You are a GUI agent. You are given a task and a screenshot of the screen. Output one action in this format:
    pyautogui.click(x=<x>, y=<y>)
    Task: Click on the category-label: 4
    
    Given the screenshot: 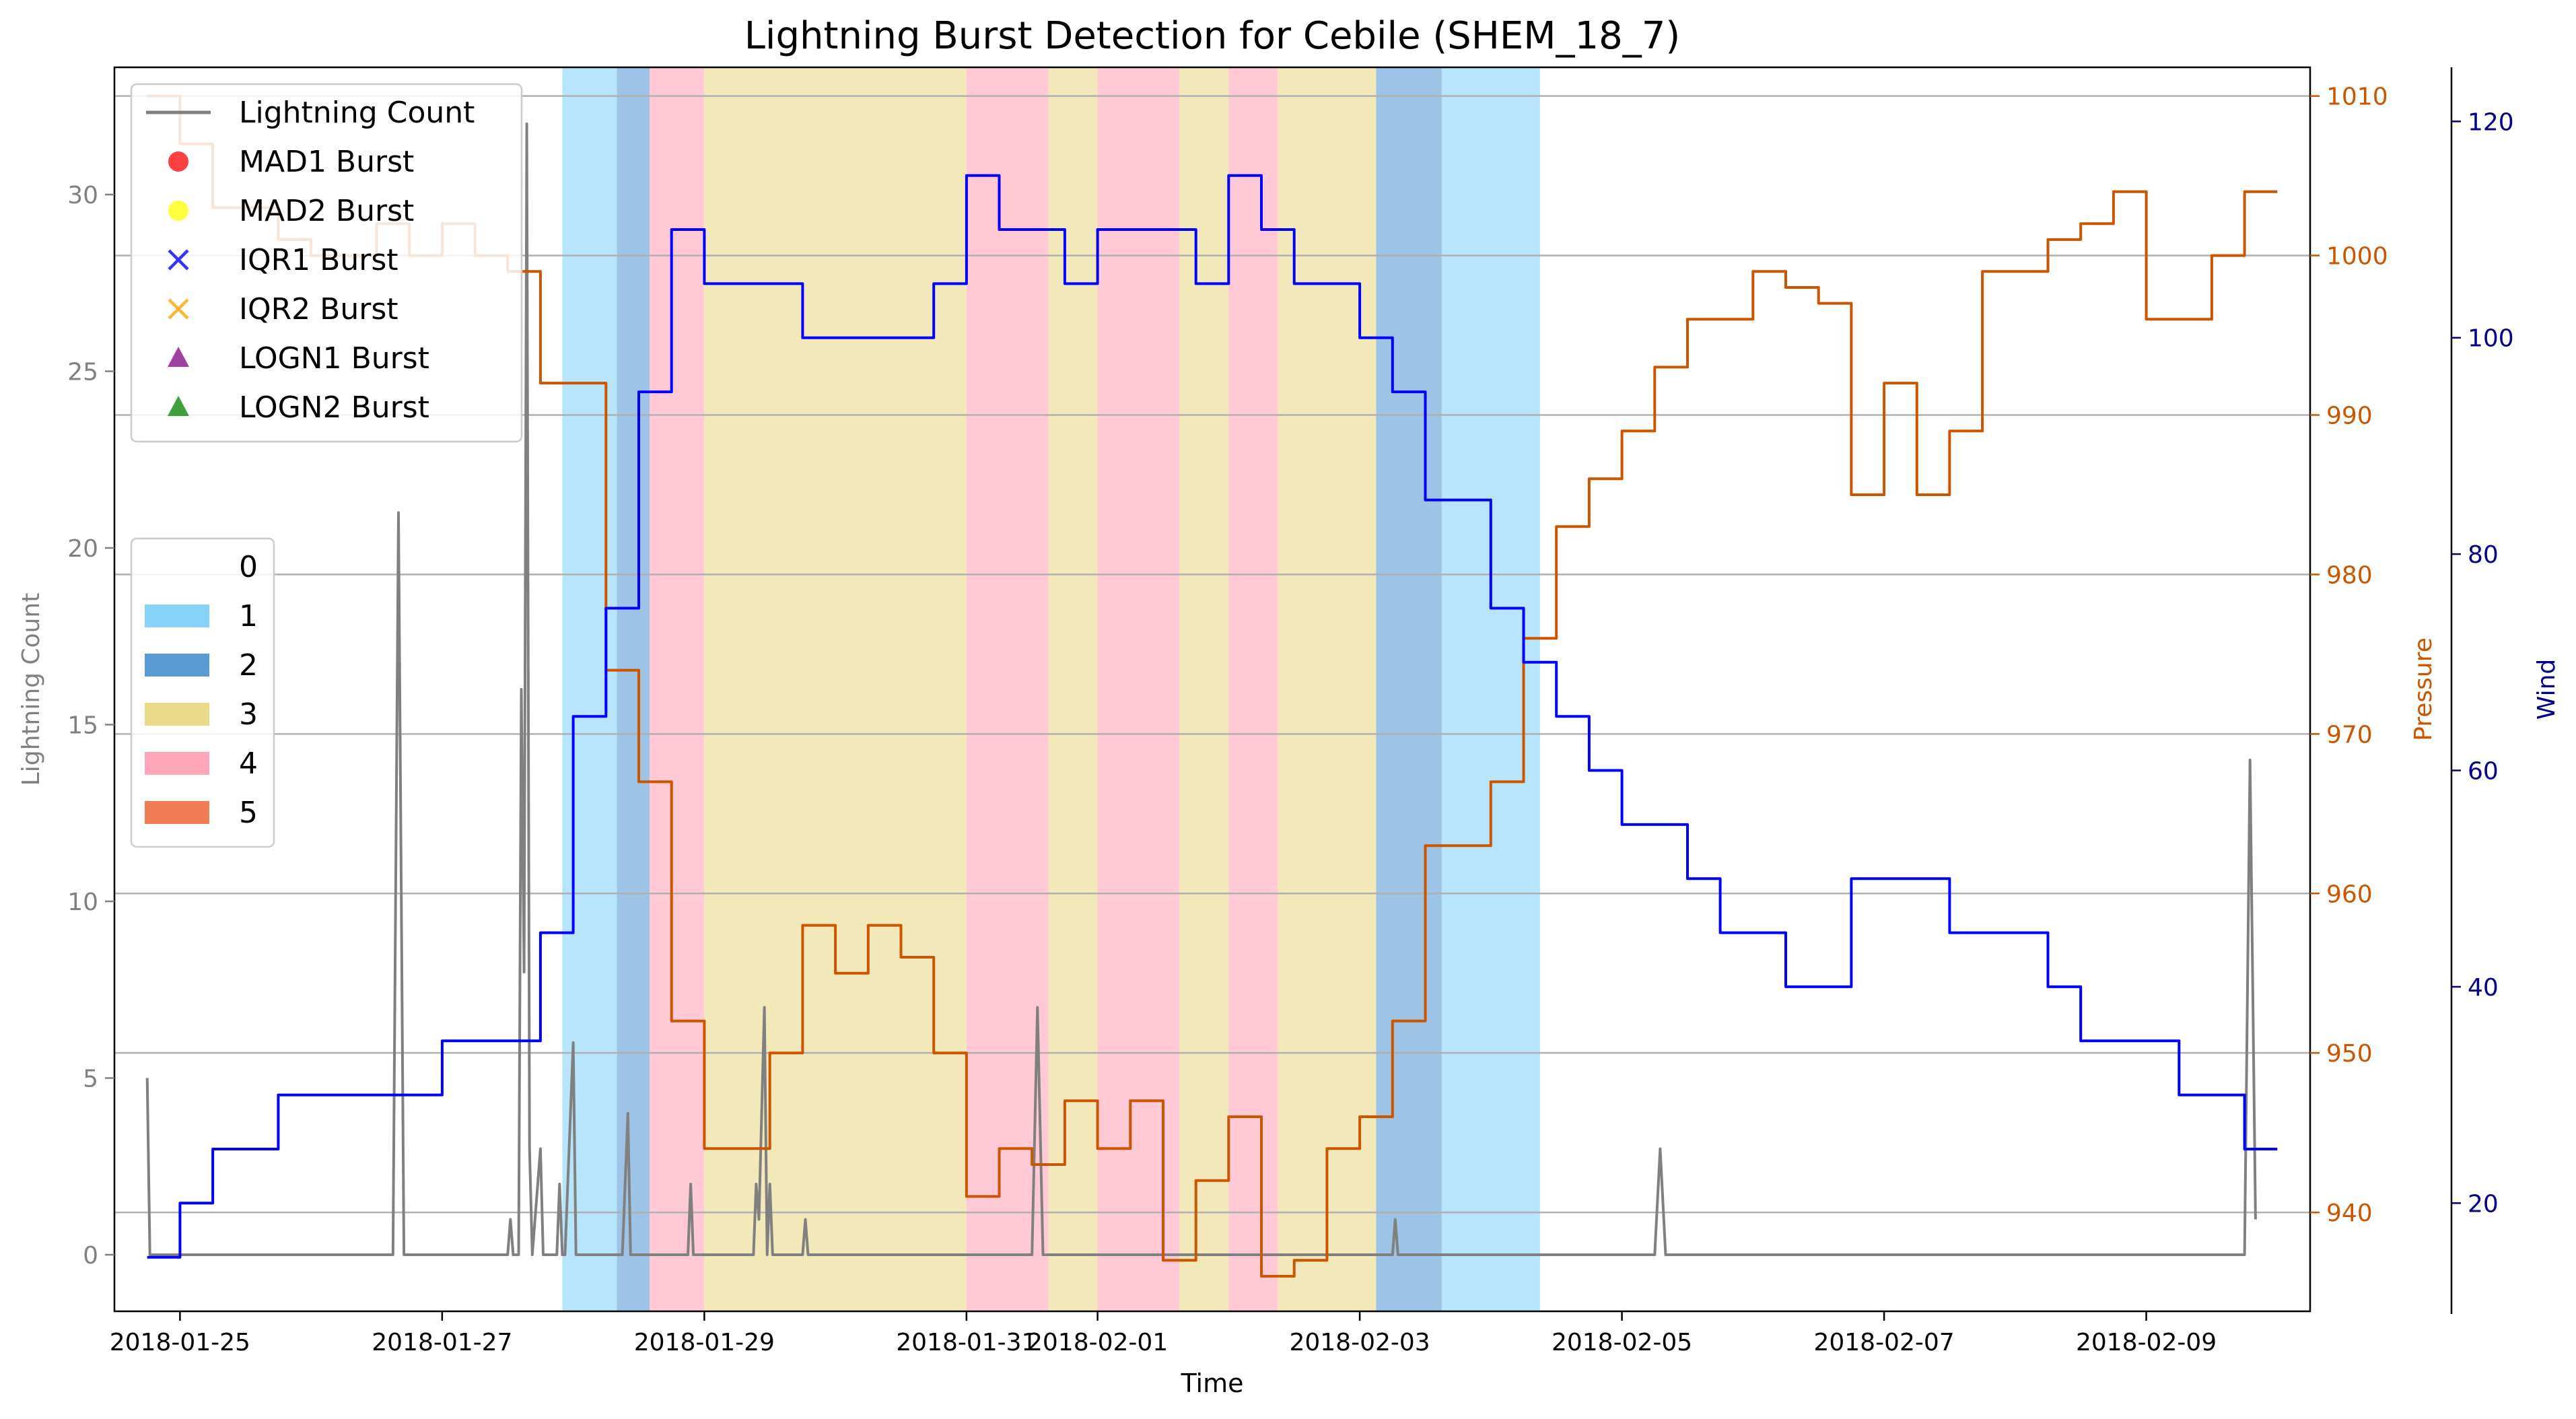 What is the action you would take?
    pyautogui.click(x=248, y=764)
    